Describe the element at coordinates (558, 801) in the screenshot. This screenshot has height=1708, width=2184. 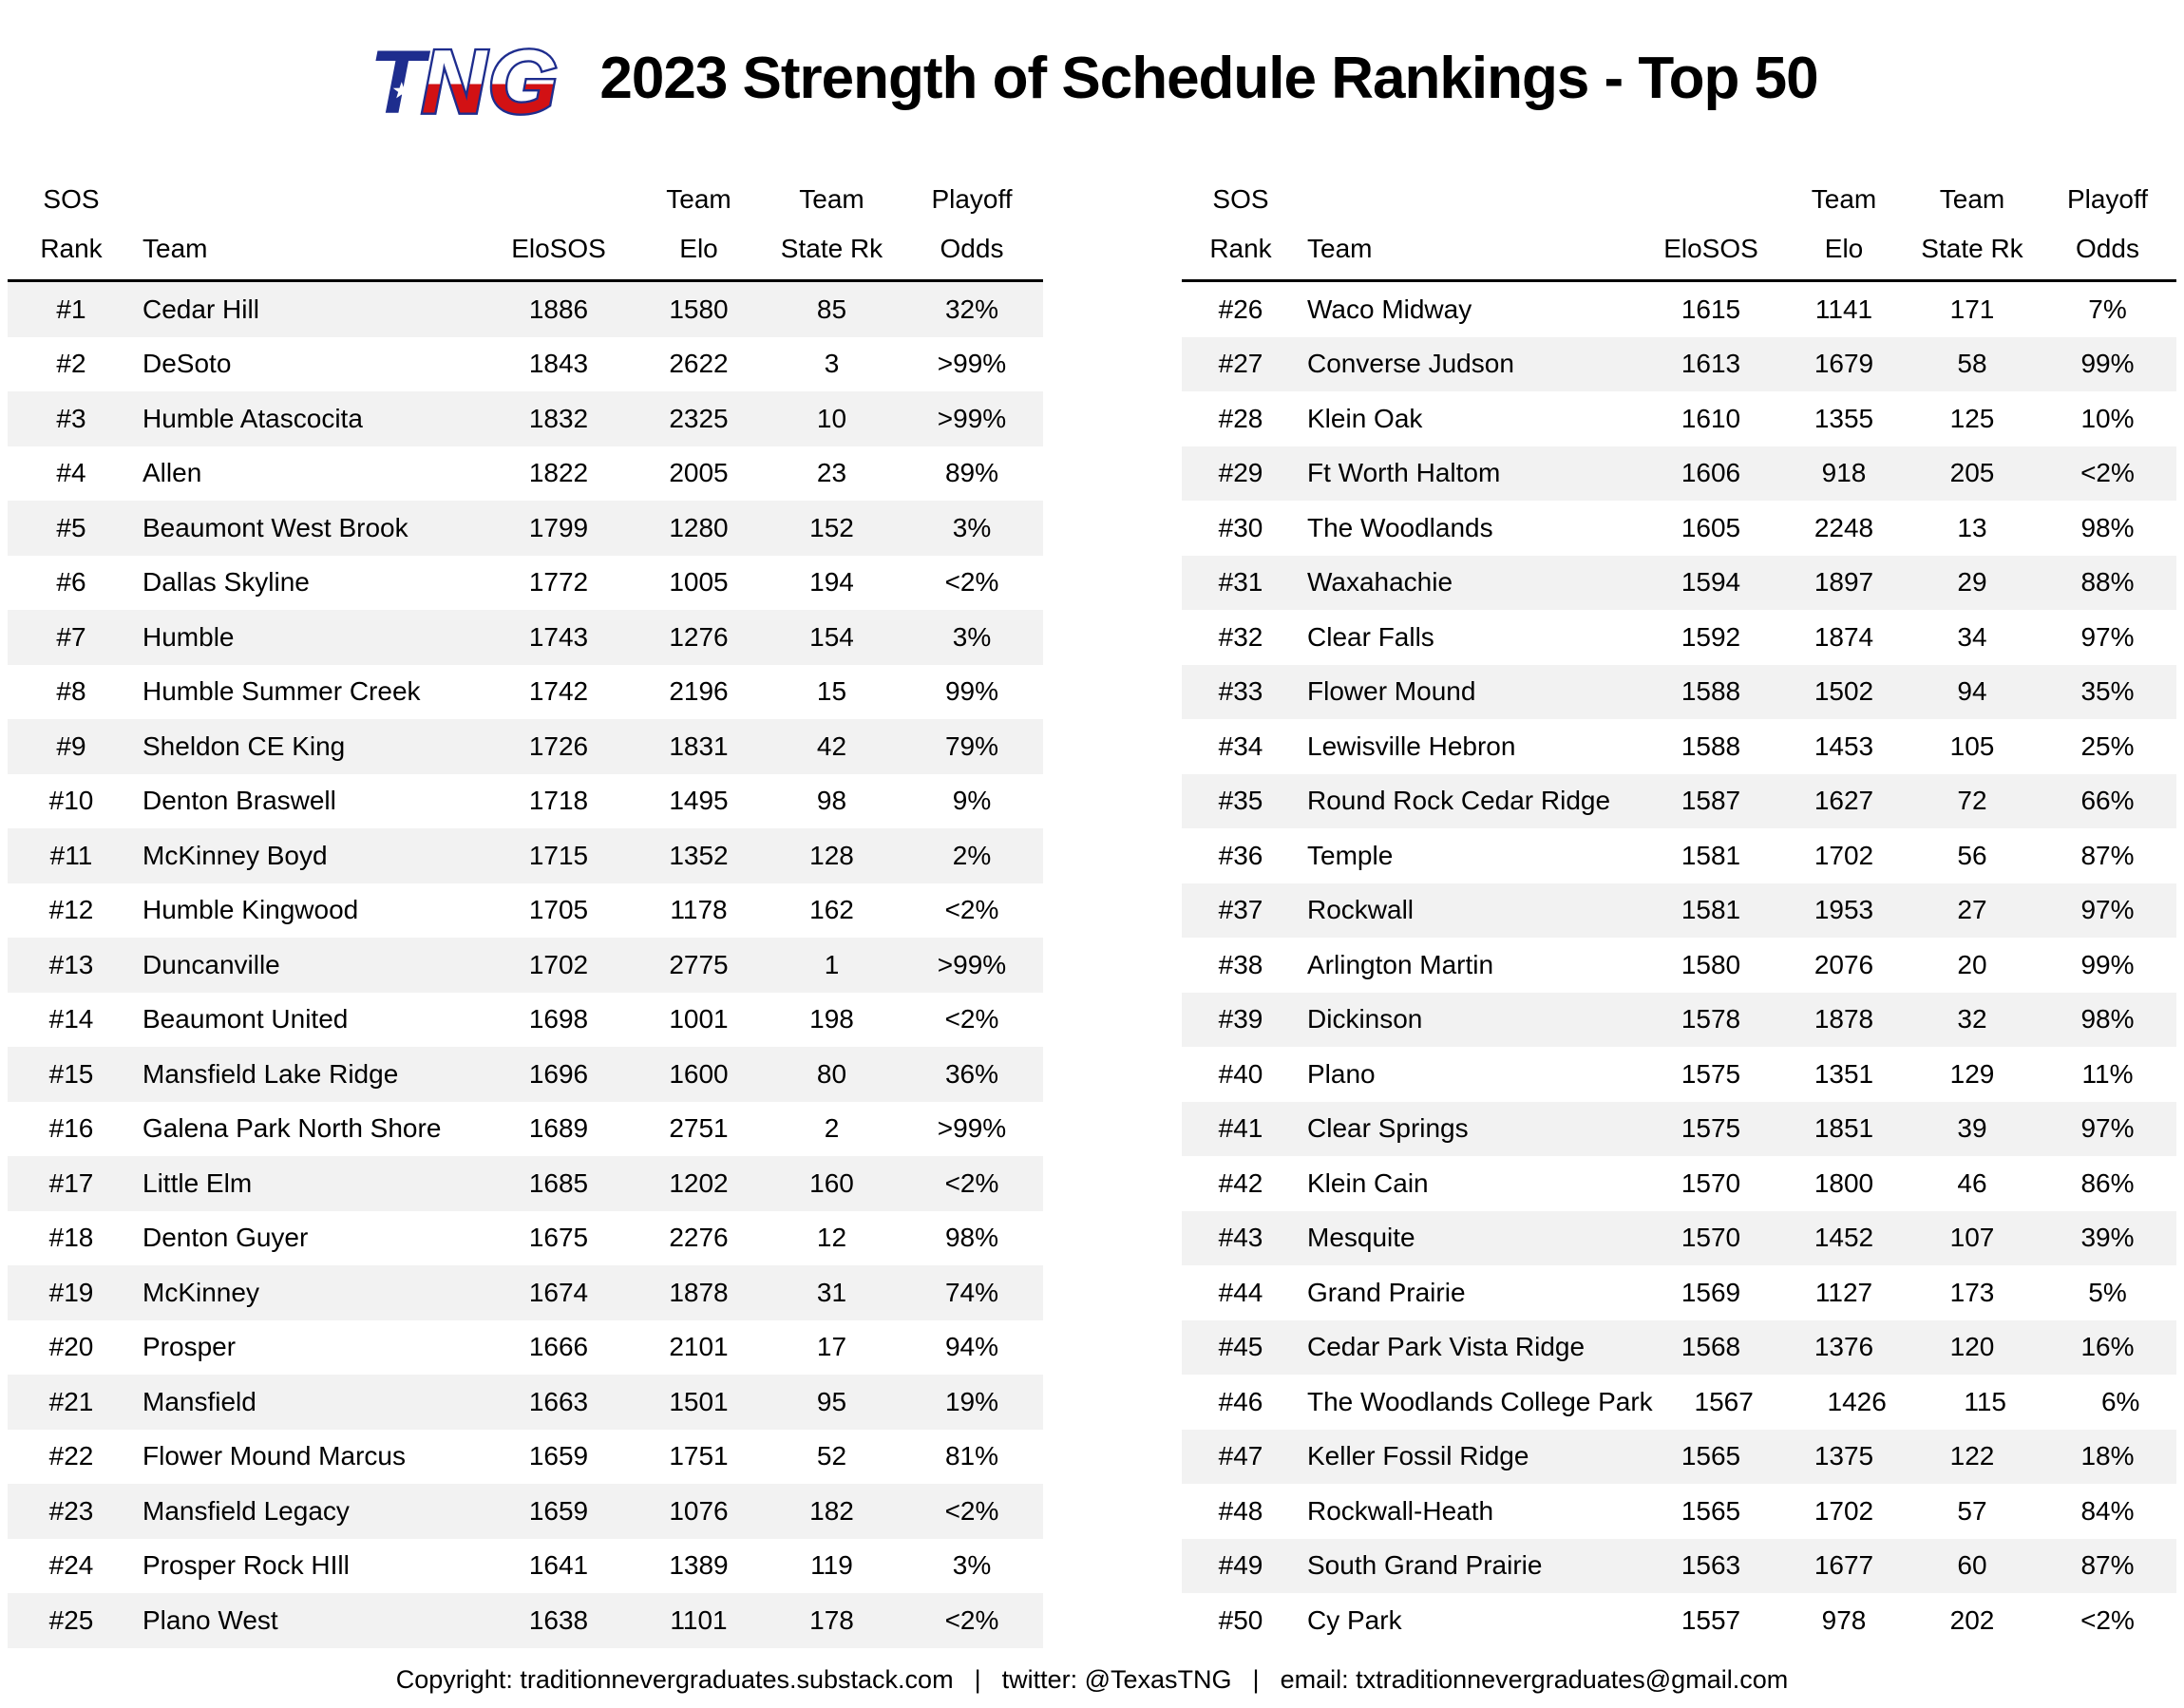
I see `cell-elosos: 1718` at that location.